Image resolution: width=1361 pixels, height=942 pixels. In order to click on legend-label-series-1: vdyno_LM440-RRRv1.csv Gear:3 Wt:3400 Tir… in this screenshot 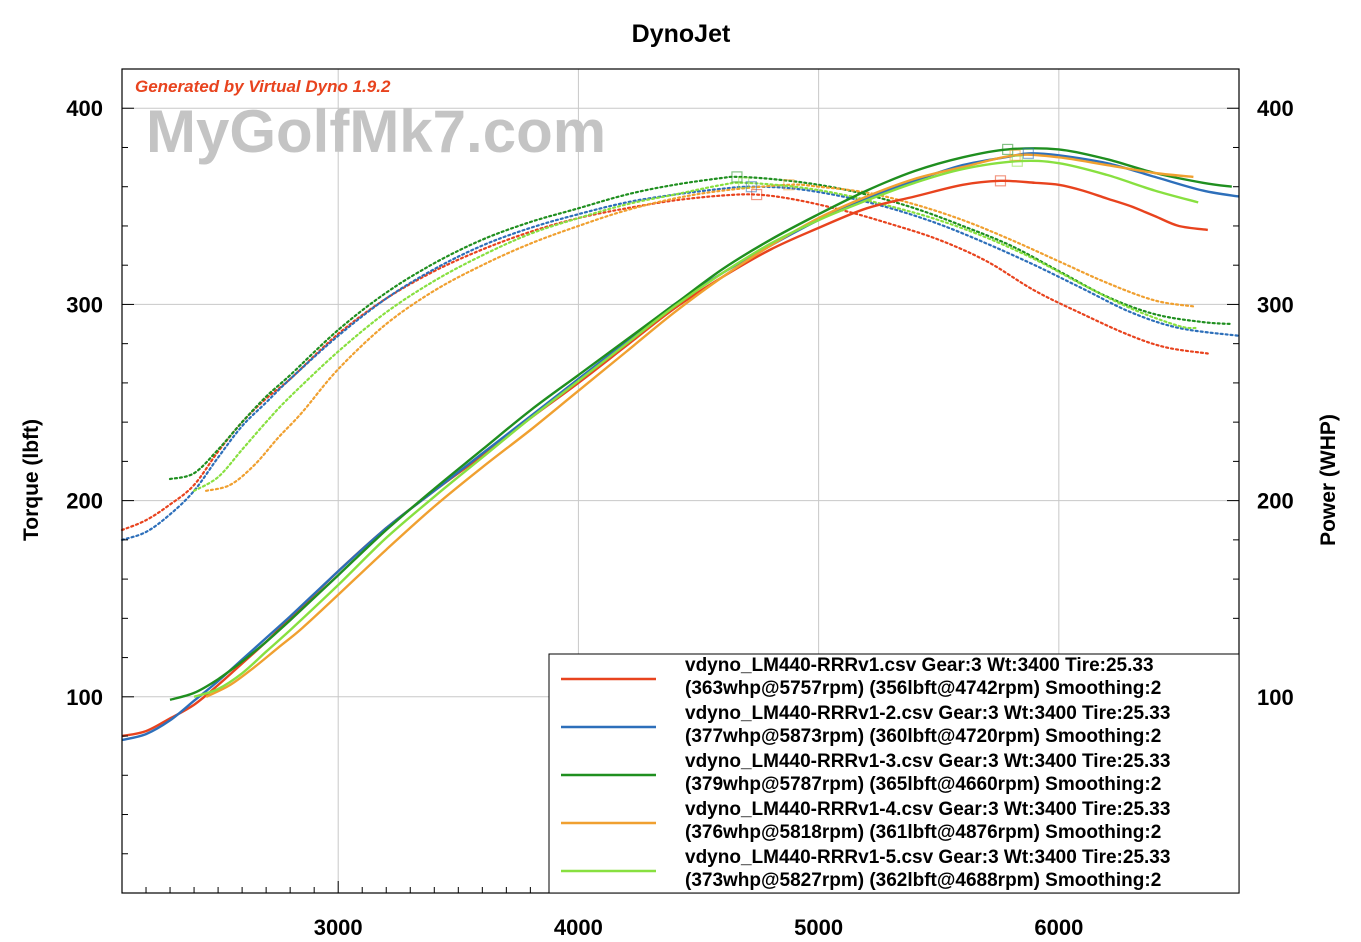, I will do `click(919, 665)`.